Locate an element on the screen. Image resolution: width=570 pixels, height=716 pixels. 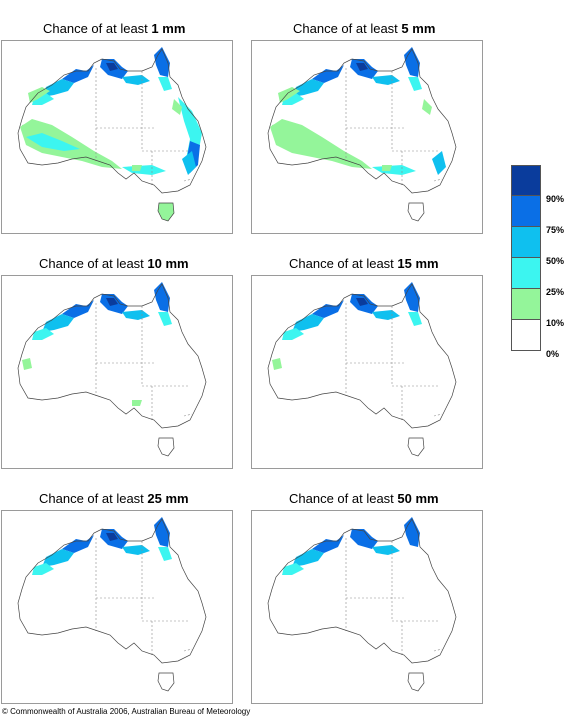
panel-title-5mm: Chance of at least 5 mm is located at coordinates (364, 28).